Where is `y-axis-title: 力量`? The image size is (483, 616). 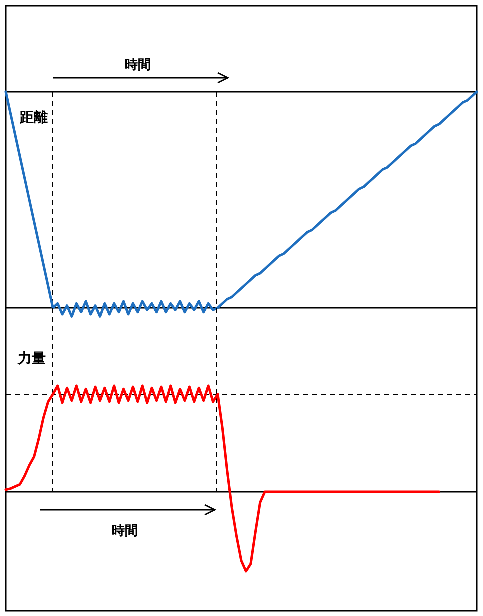 y-axis-title: 力量 is located at coordinates (31, 359).